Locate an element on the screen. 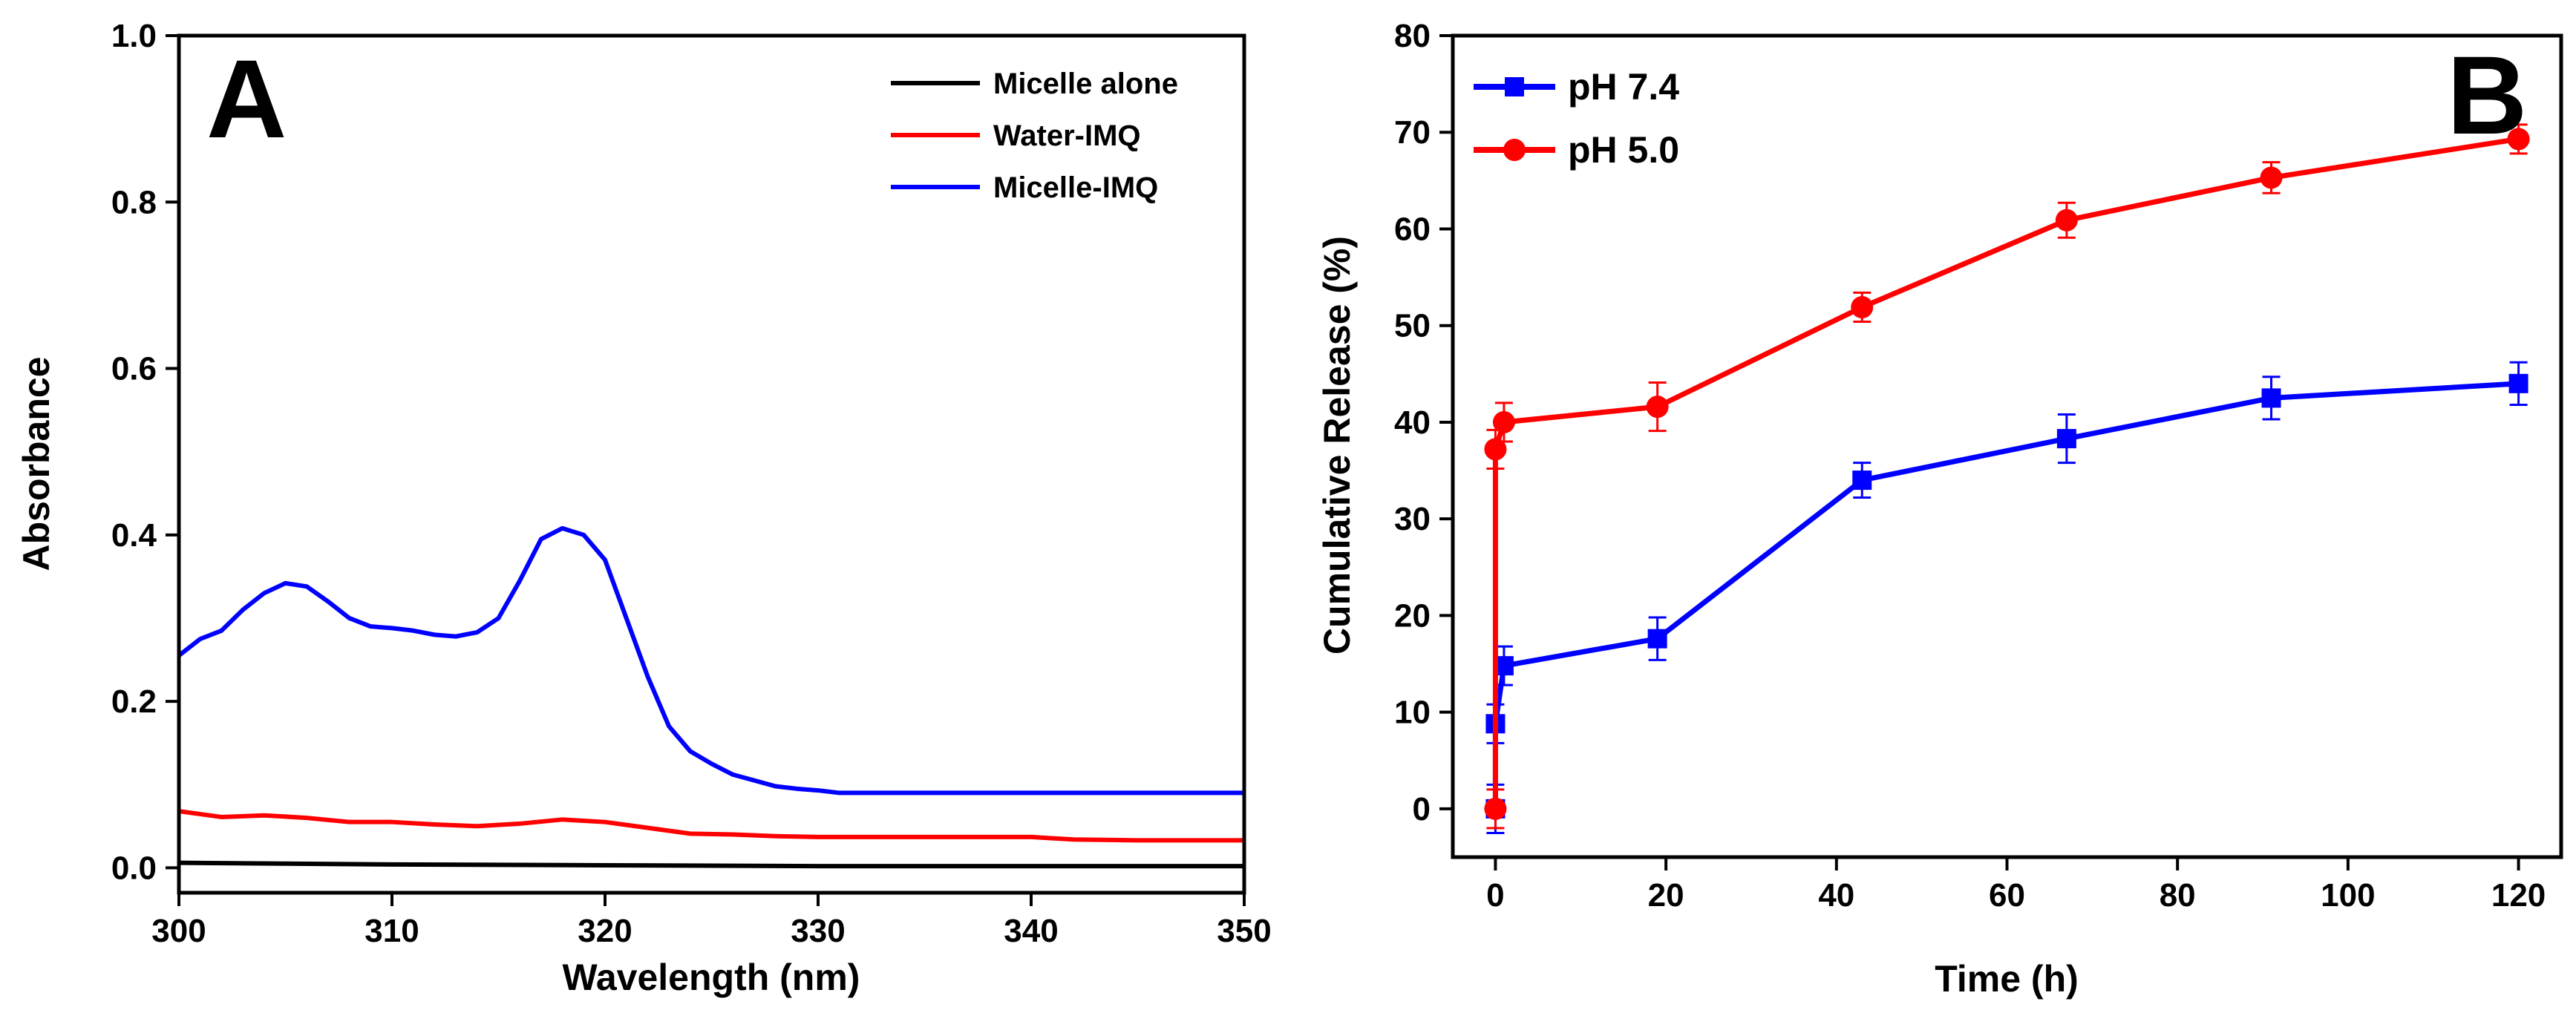 The width and height of the screenshot is (2576, 1010). chart-b-x-axis-label: Time (h) is located at coordinates (2007, 979).